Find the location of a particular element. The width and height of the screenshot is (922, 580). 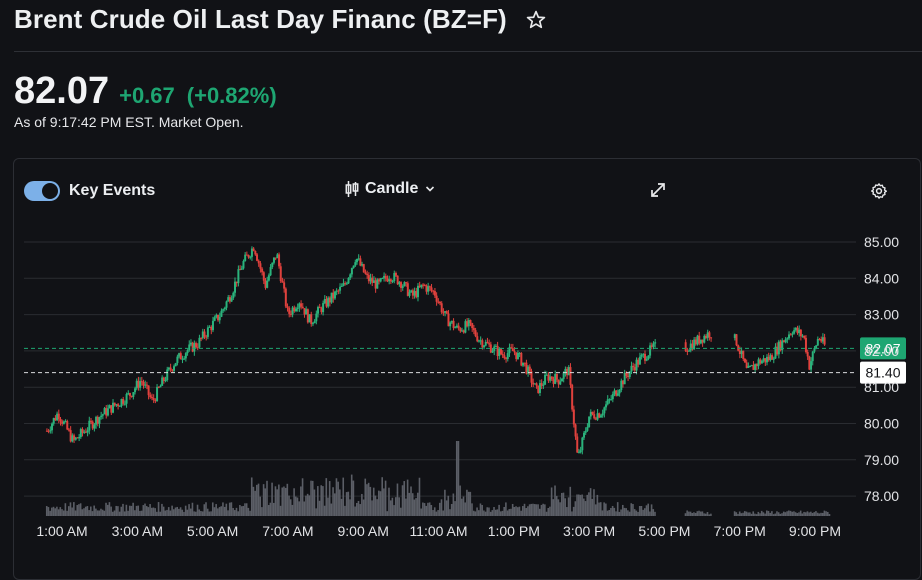

key-events-toggle is located at coordinates (42, 191).